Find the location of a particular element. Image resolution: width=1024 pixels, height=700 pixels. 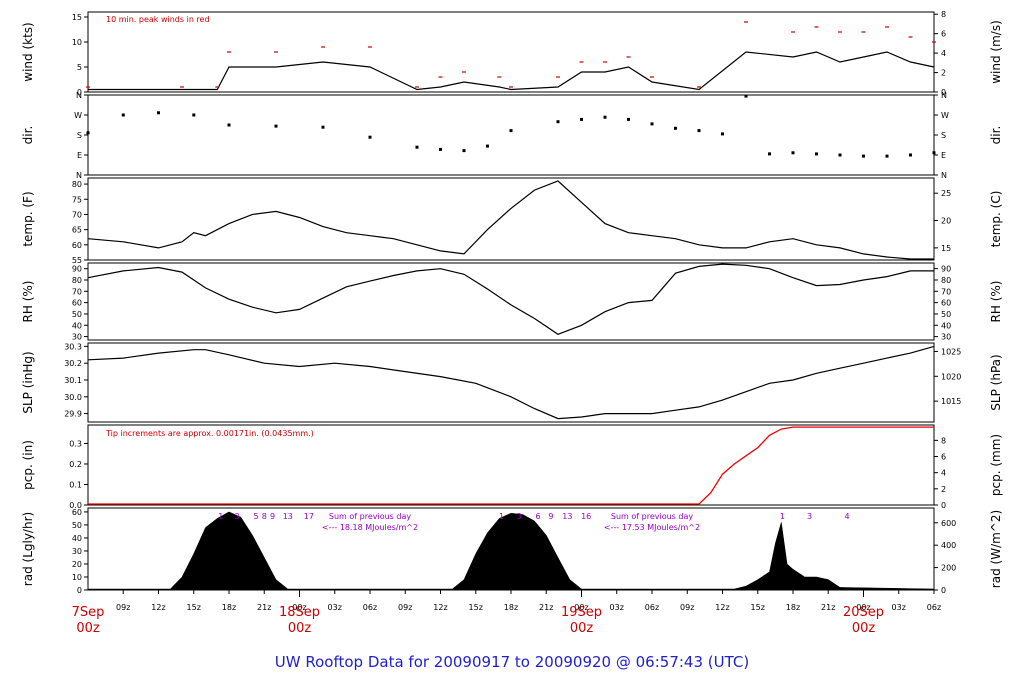

rad-left-tick-label: 50 is located at coordinates (77, 525).